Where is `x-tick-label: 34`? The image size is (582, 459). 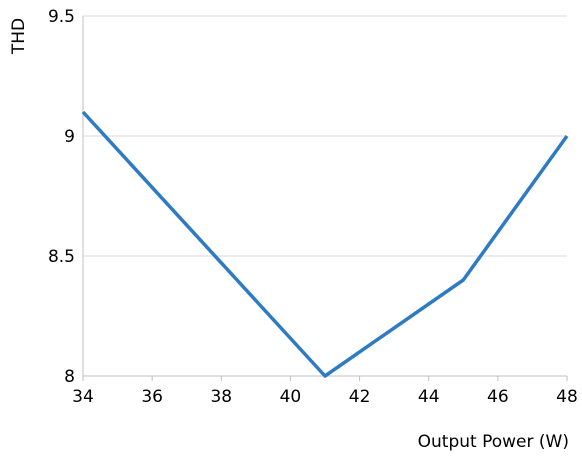
x-tick-label: 34 is located at coordinates (83, 397).